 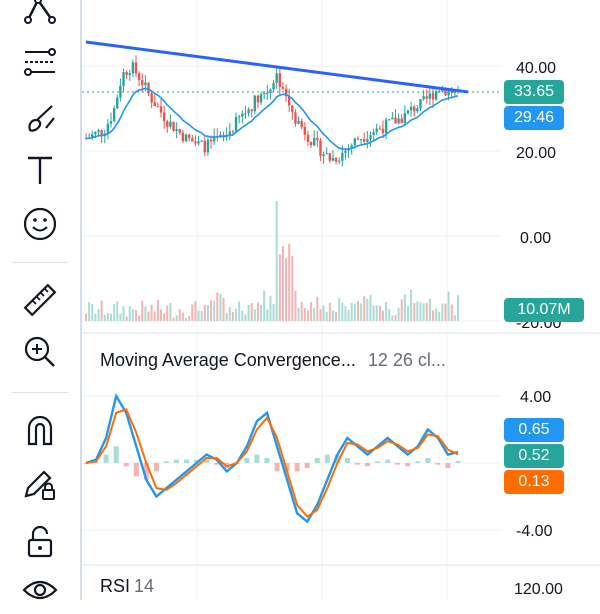 What do you see at coordinates (40, 484) in the screenshot?
I see `lock-pencil-icon` at bounding box center [40, 484].